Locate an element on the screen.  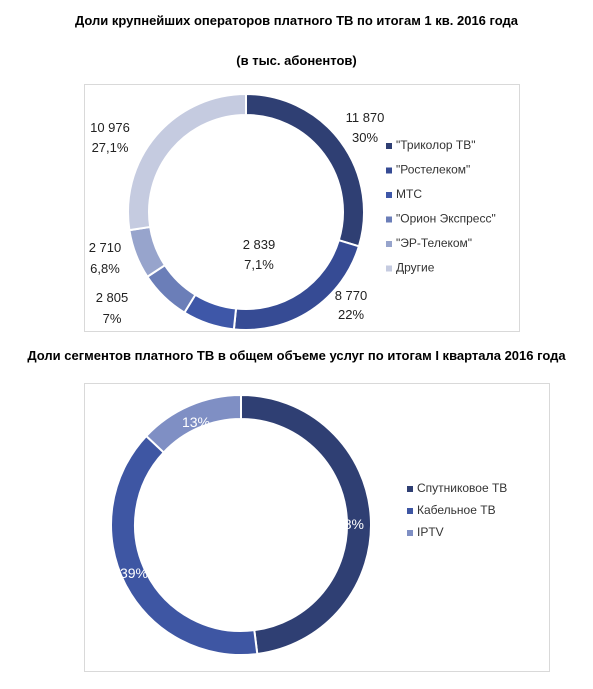
chart2-percent-label-2: 13% is located at coordinates (196, 422).